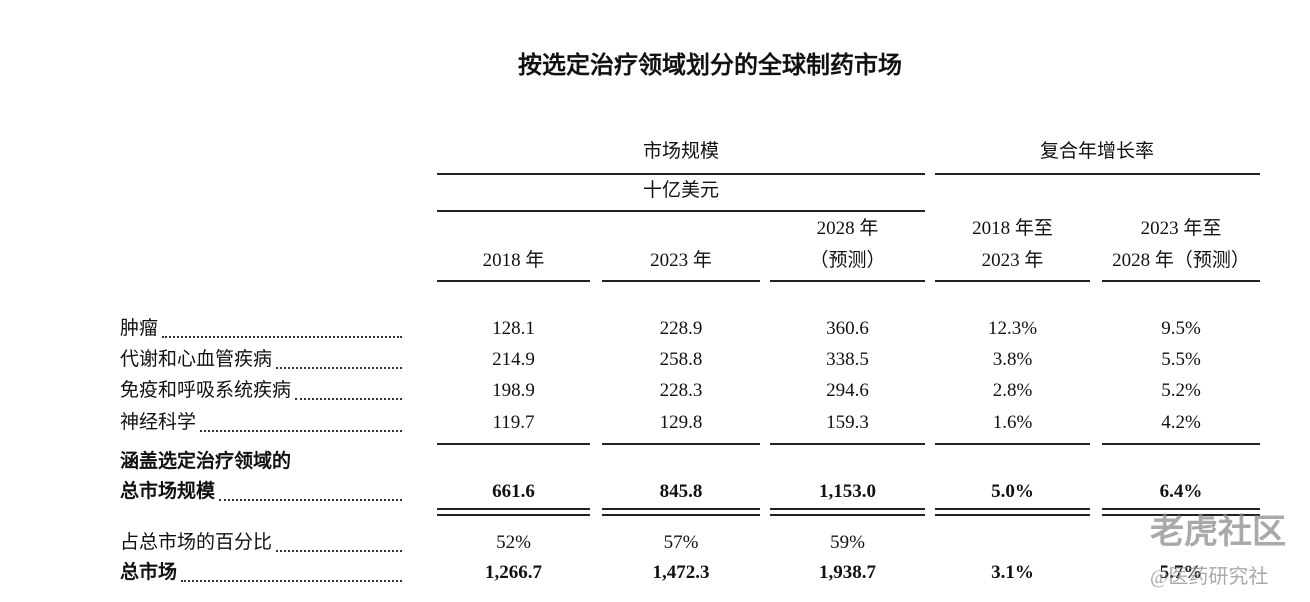 The width and height of the screenshot is (1310, 602). Describe the element at coordinates (1181, 328) in the screenshot. I see `cell: 9.5%` at that location.